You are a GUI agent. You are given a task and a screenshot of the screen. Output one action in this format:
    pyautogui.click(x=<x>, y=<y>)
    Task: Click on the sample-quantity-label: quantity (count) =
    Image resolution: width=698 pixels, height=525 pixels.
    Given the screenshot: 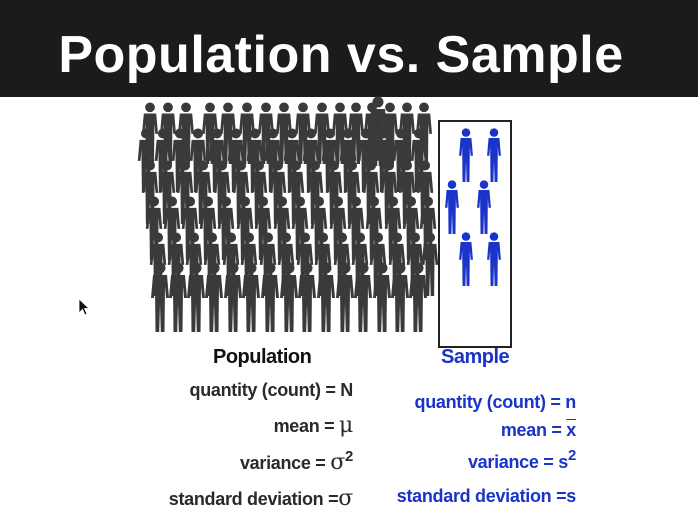 What is the action you would take?
    pyautogui.click(x=490, y=402)
    